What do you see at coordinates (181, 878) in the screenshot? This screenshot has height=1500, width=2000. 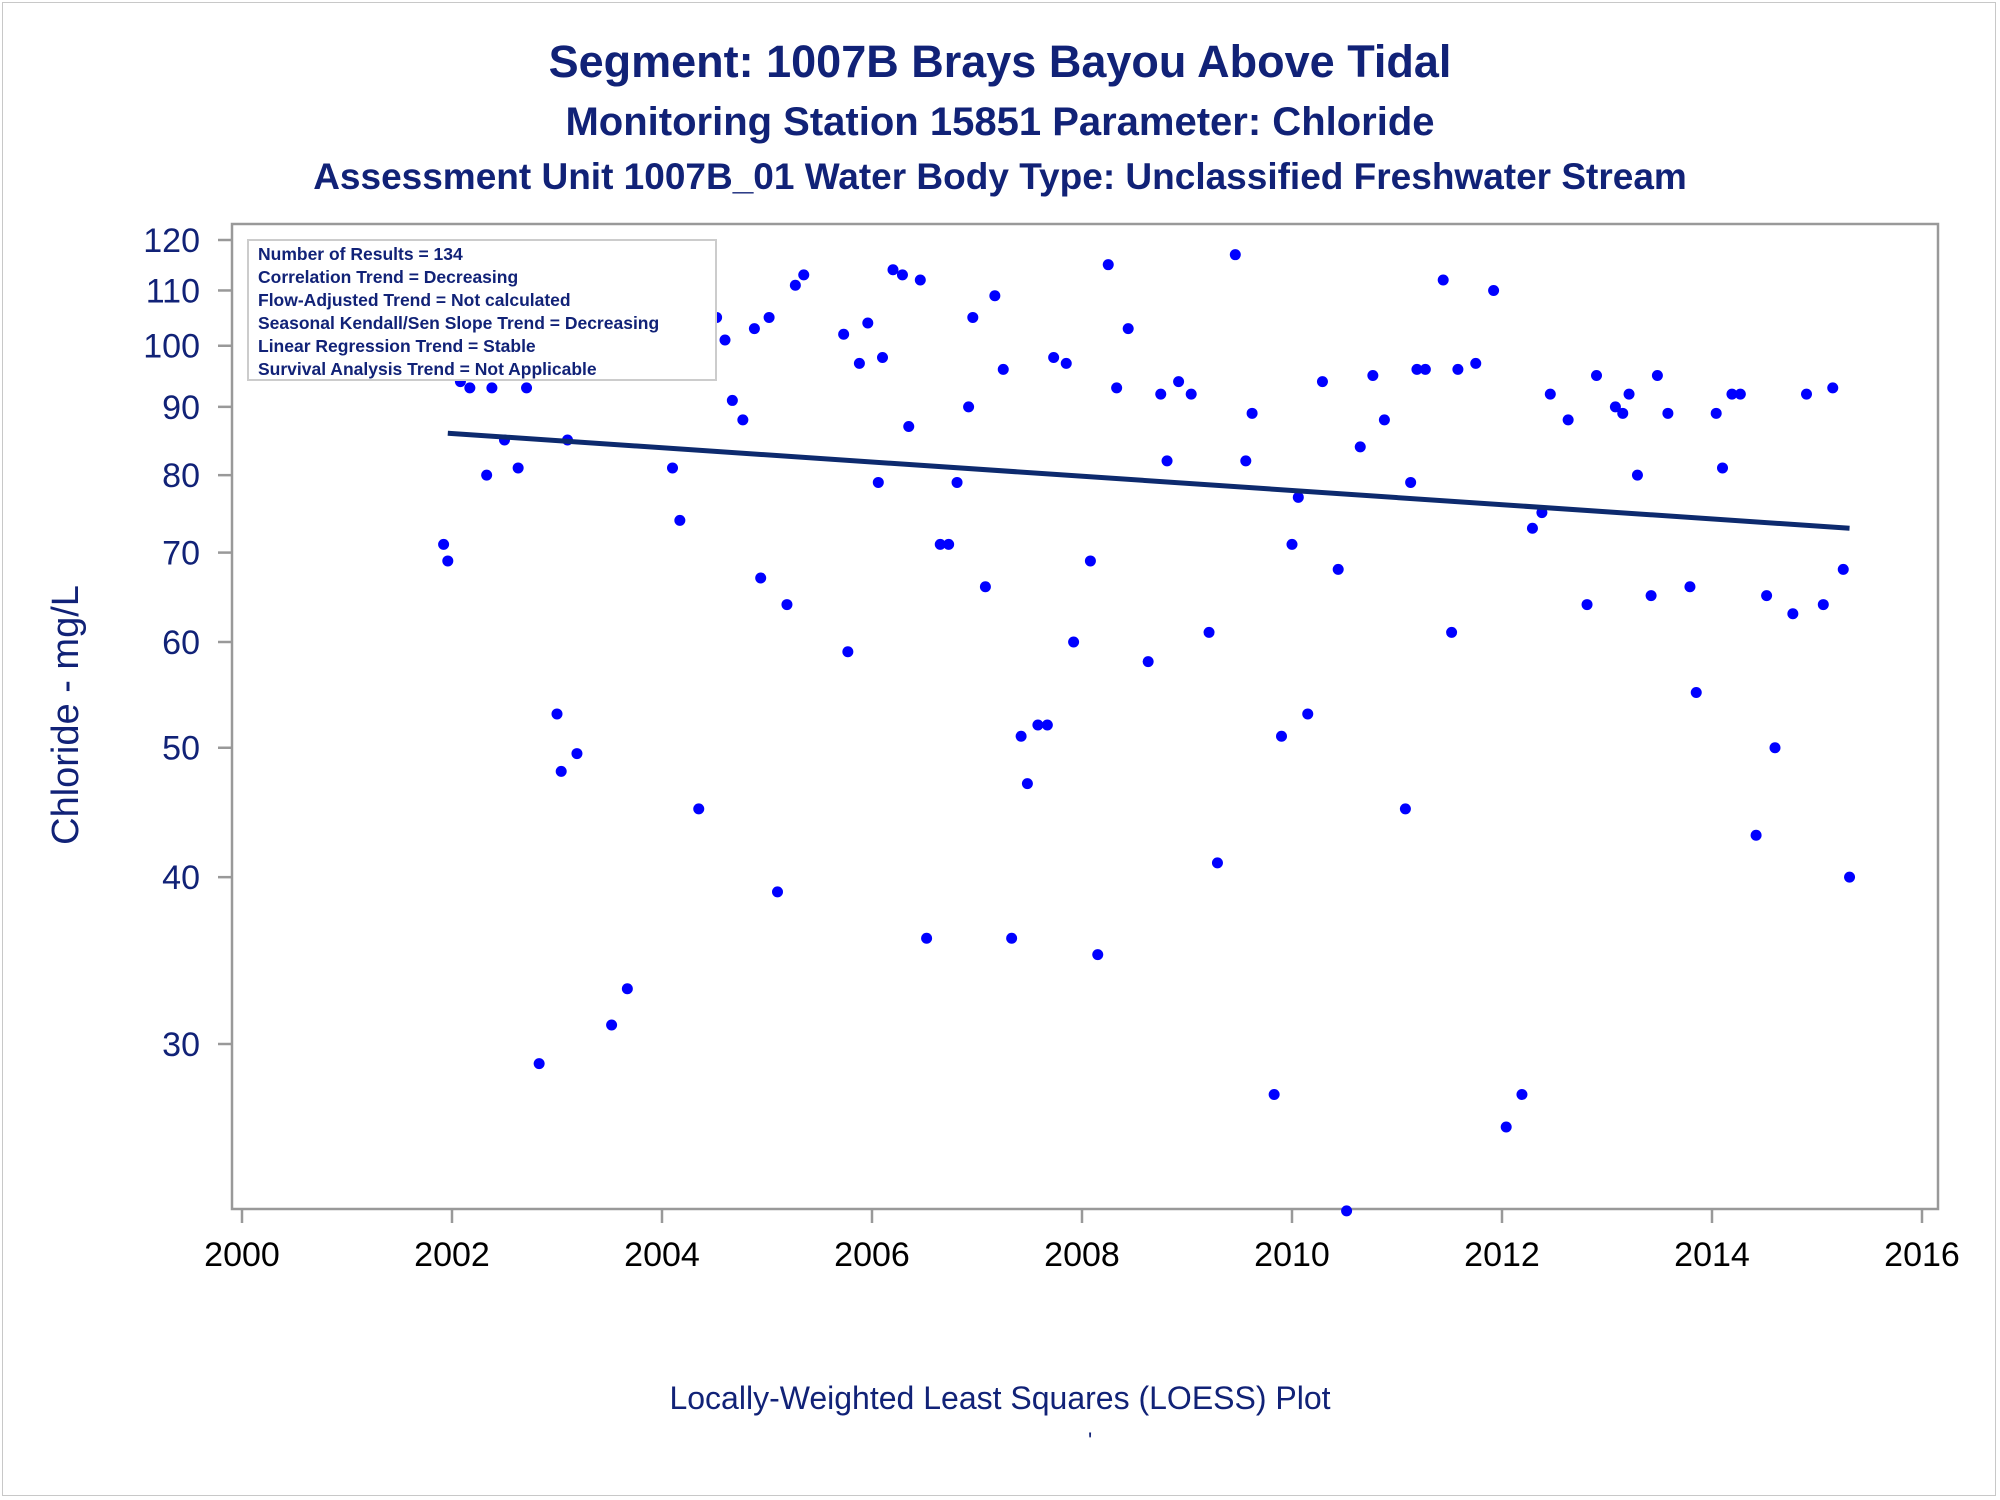 I see `y-tick-label: 40` at bounding box center [181, 878].